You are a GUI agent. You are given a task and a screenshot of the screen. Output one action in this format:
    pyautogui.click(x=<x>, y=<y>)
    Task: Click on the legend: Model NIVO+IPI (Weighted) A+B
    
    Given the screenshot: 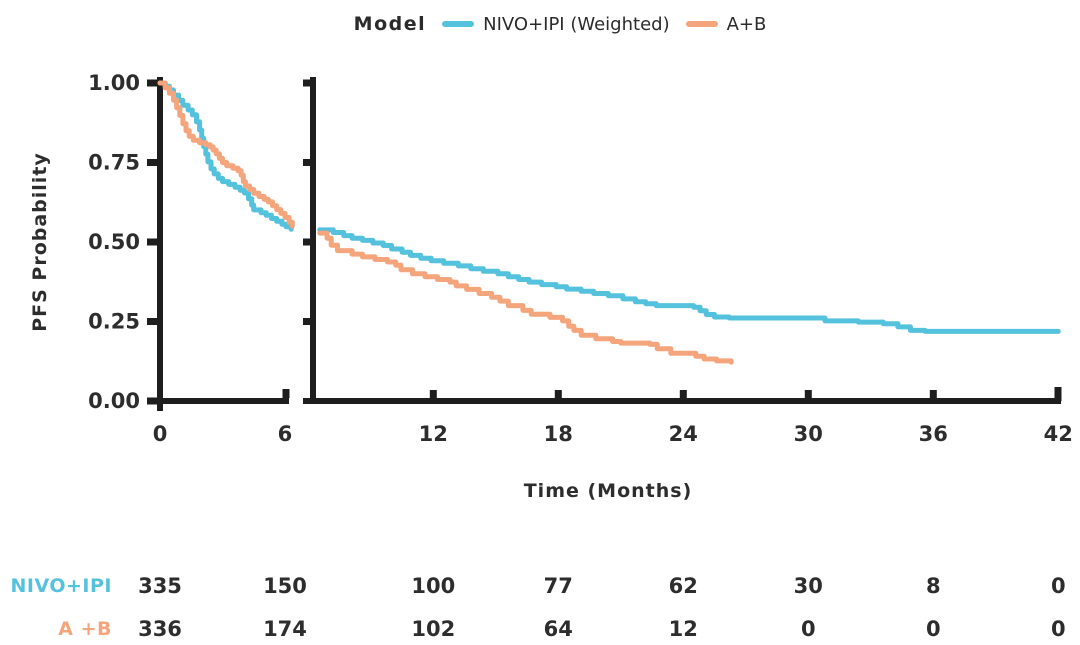 What is the action you would take?
    pyautogui.click(x=540, y=24)
    